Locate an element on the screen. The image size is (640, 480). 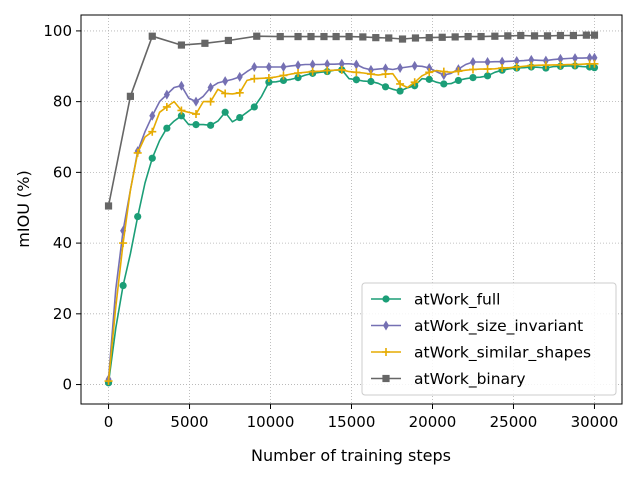
x-tick-label: 25000 is located at coordinates (514, 422).